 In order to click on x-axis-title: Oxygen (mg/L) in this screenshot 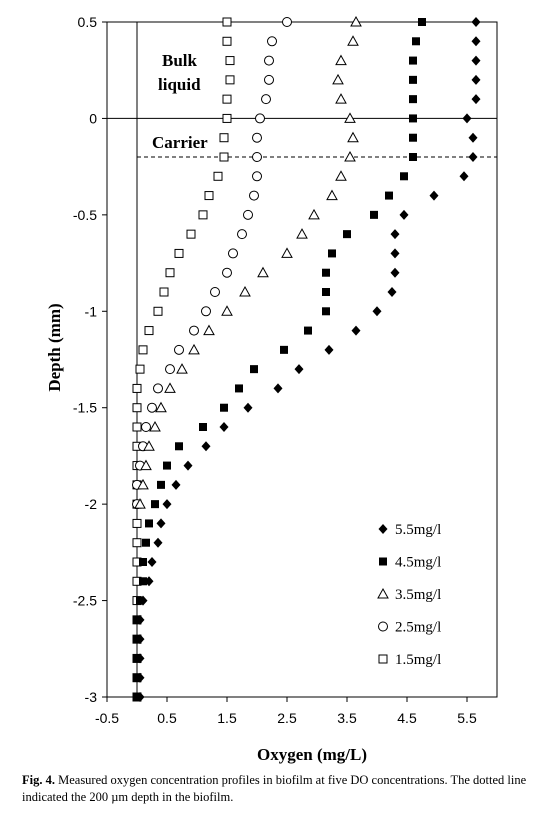, I will do `click(312, 754)`.